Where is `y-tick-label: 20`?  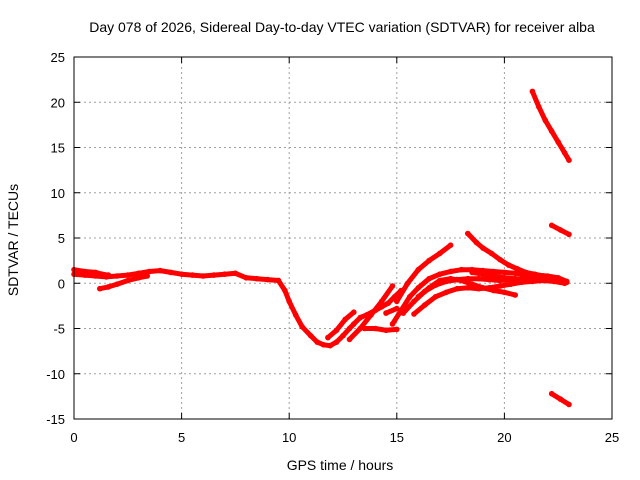 y-tick-label: 20 is located at coordinates (58, 102).